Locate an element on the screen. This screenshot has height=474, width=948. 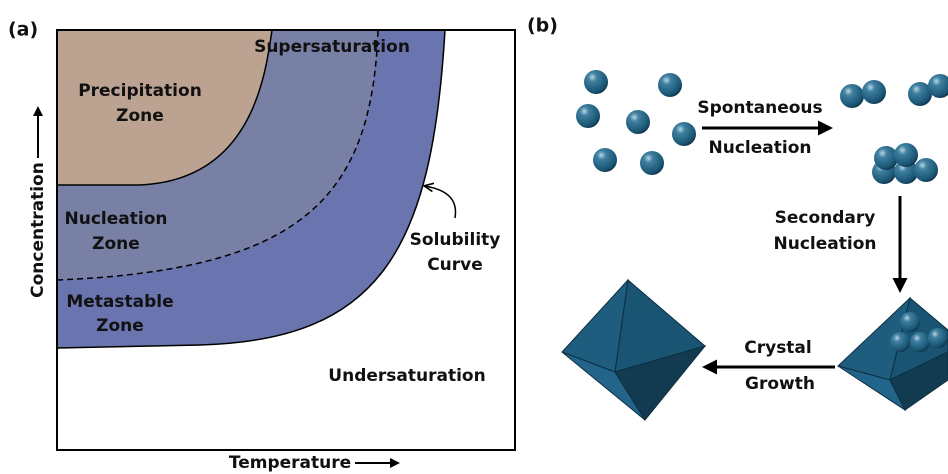
step-label: Growth is located at coordinates (780, 384).